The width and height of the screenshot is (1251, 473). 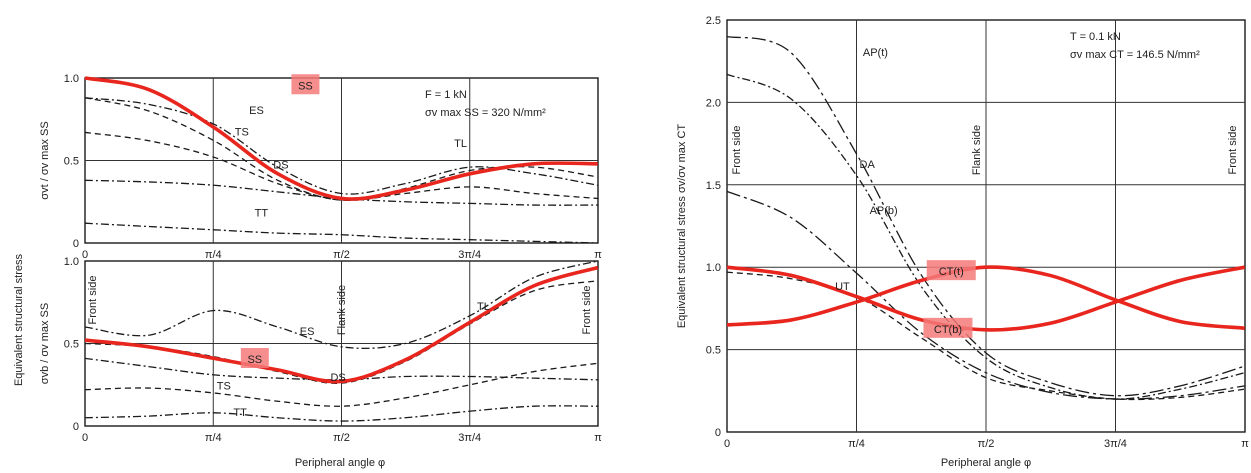 I want to click on series-label-da: DA, so click(x=868, y=165).